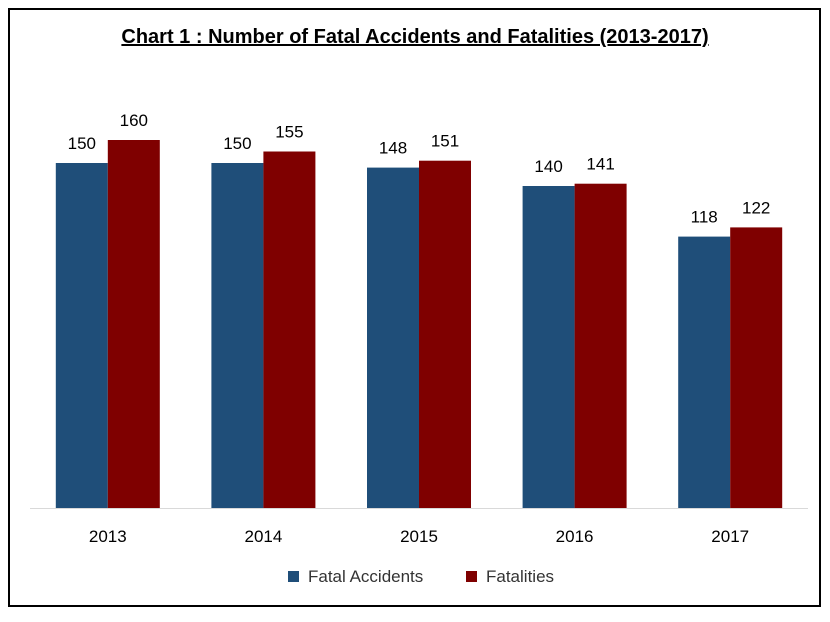 Image resolution: width=830 pixels, height=622 pixels. I want to click on bar-fatal-accidents-2015, so click(393, 337).